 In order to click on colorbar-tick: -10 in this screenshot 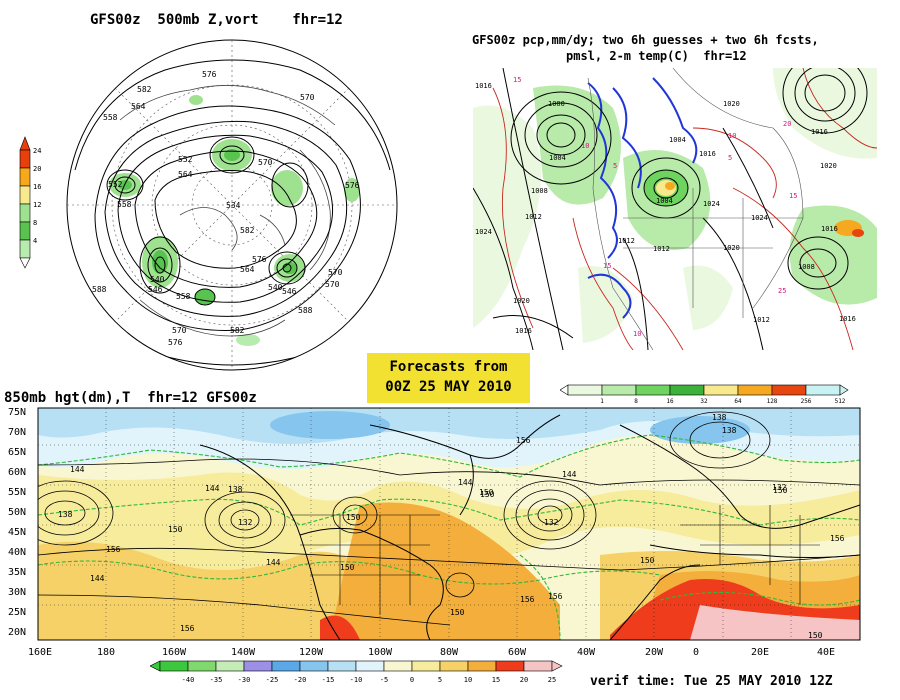, I will do `click(356, 680)`.